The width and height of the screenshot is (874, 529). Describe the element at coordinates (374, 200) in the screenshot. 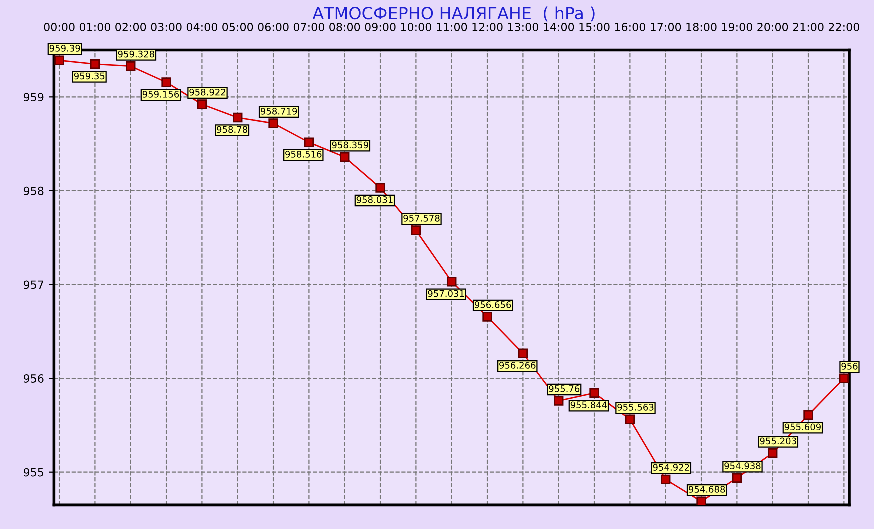

I see `data-label: 958.031` at that location.